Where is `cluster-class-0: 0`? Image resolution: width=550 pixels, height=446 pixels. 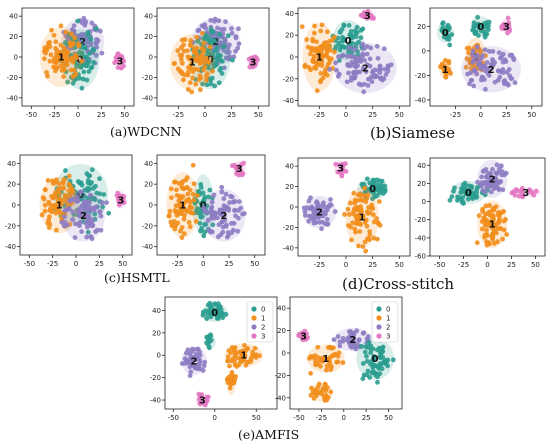 cluster-class-0: 0 is located at coordinates (214, 311).